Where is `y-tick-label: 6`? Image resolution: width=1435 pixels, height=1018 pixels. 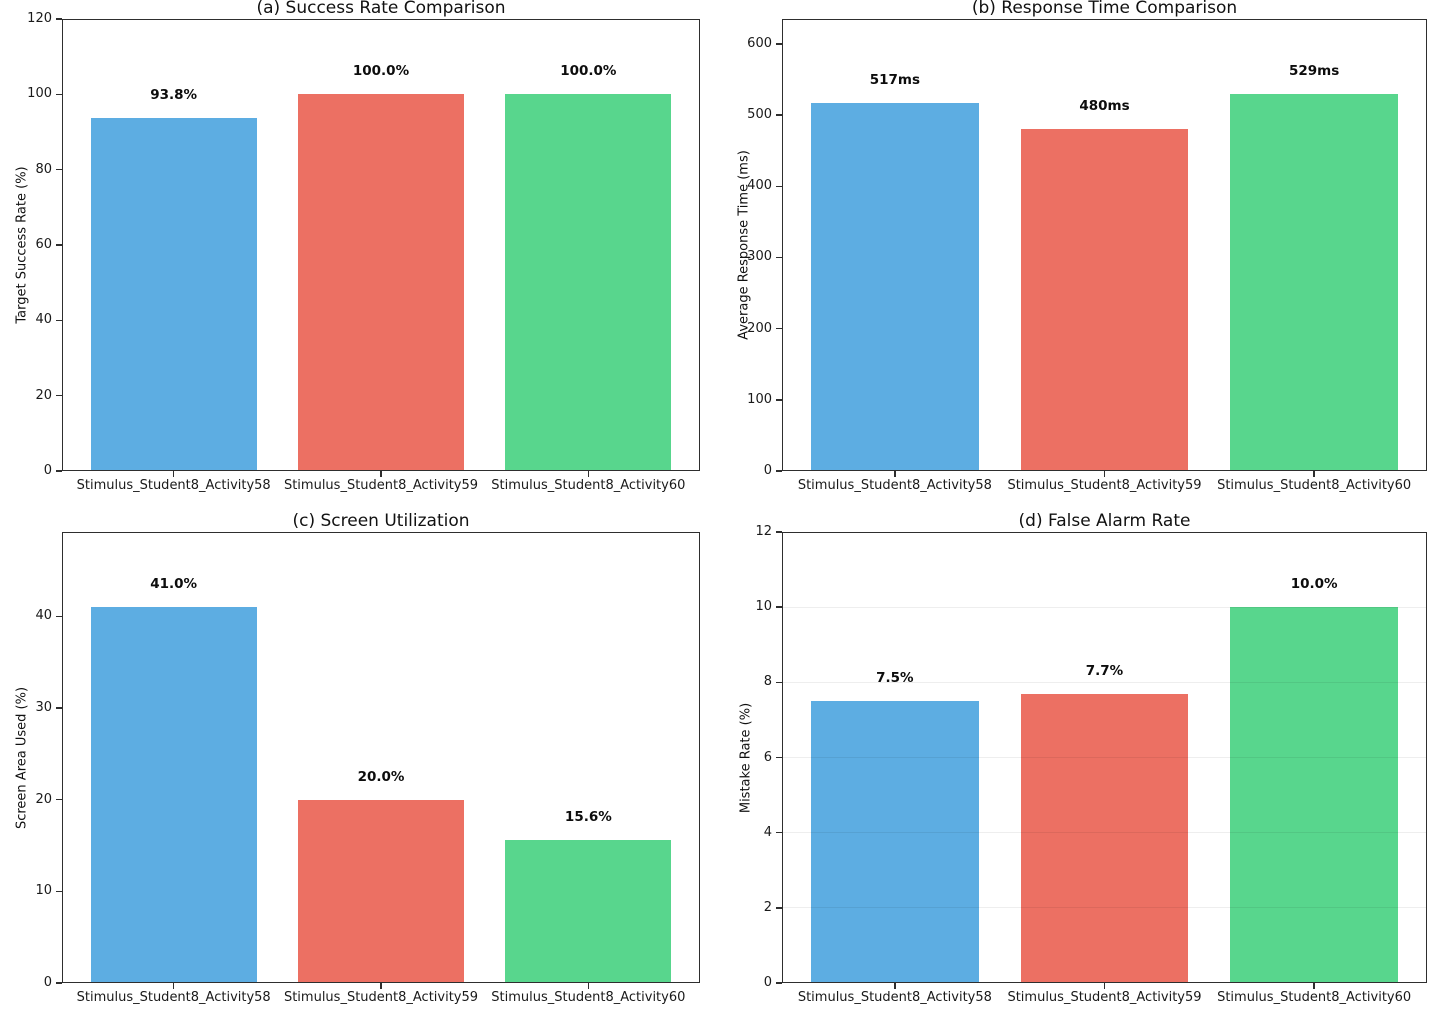
y-tick-label: 6 is located at coordinates (767, 757).